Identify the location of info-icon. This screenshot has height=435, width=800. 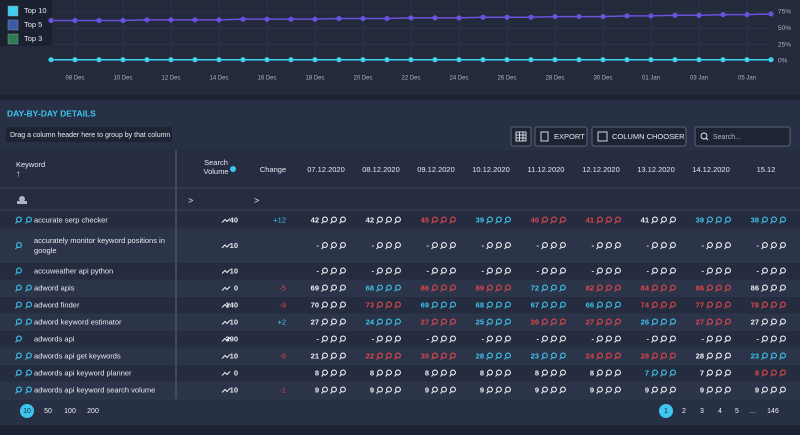
(233, 169).